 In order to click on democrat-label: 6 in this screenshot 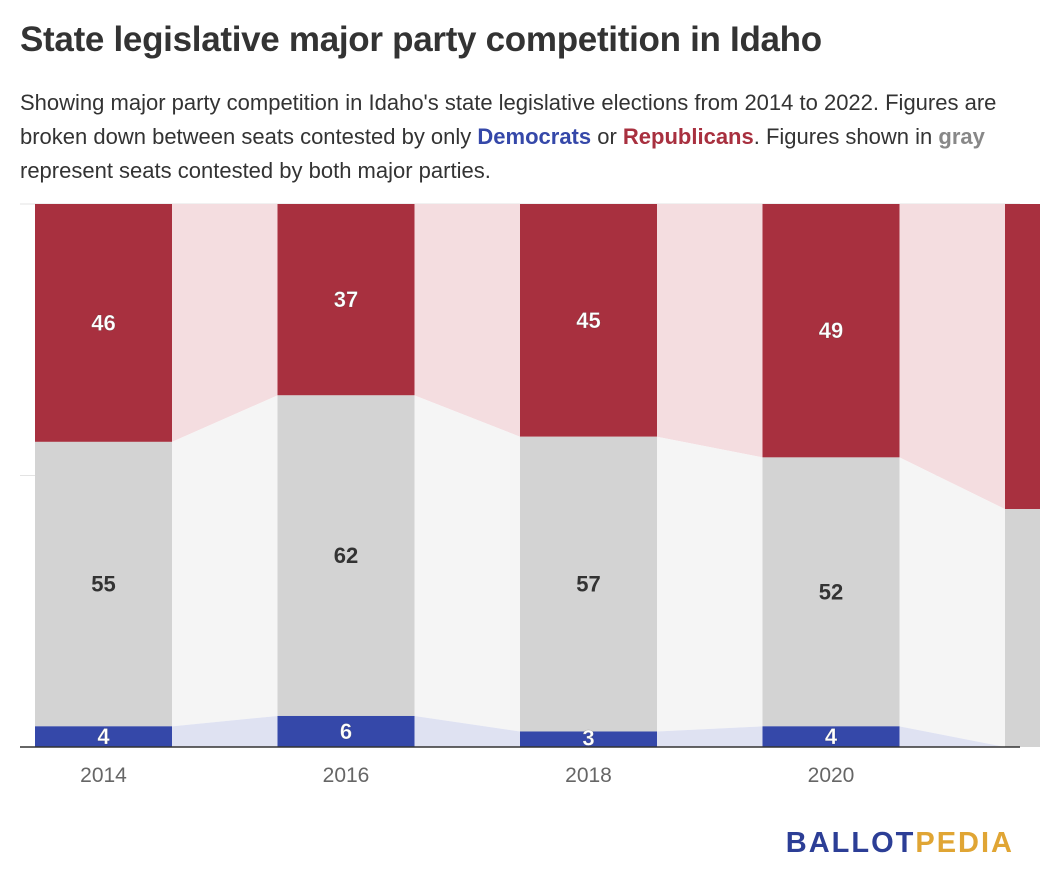, I will do `click(346, 731)`.